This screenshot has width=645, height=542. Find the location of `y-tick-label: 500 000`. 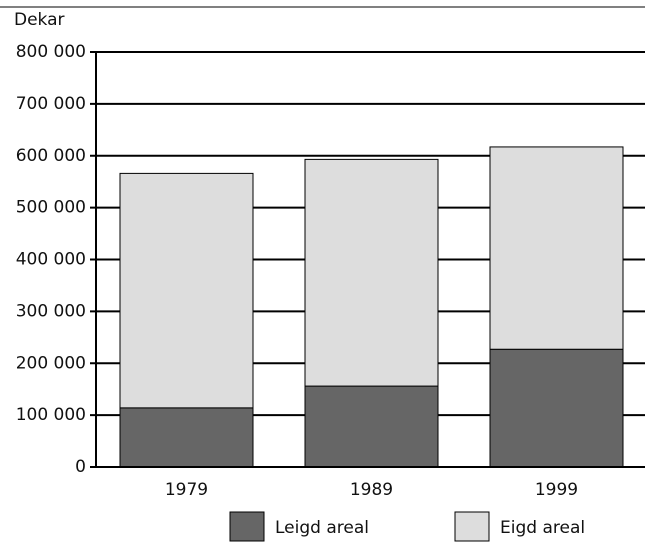

y-tick-label: 500 000 is located at coordinates (51, 208).